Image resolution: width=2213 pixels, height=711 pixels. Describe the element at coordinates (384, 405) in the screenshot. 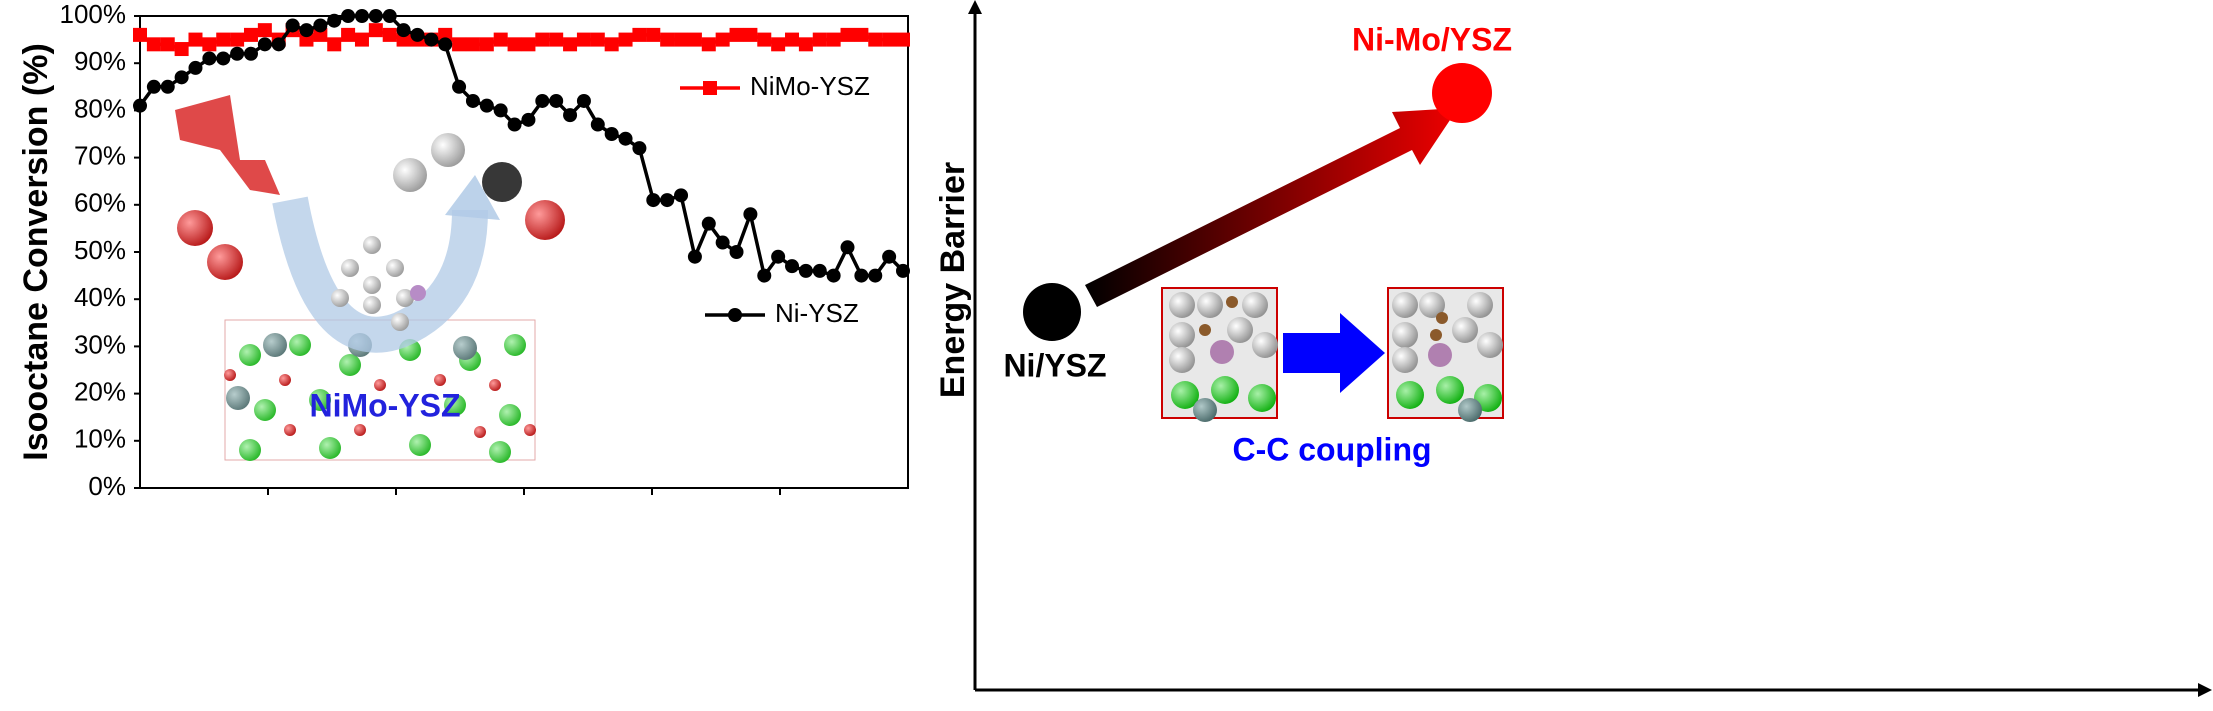

I see `inset-label: NiMo-YSZ` at that location.